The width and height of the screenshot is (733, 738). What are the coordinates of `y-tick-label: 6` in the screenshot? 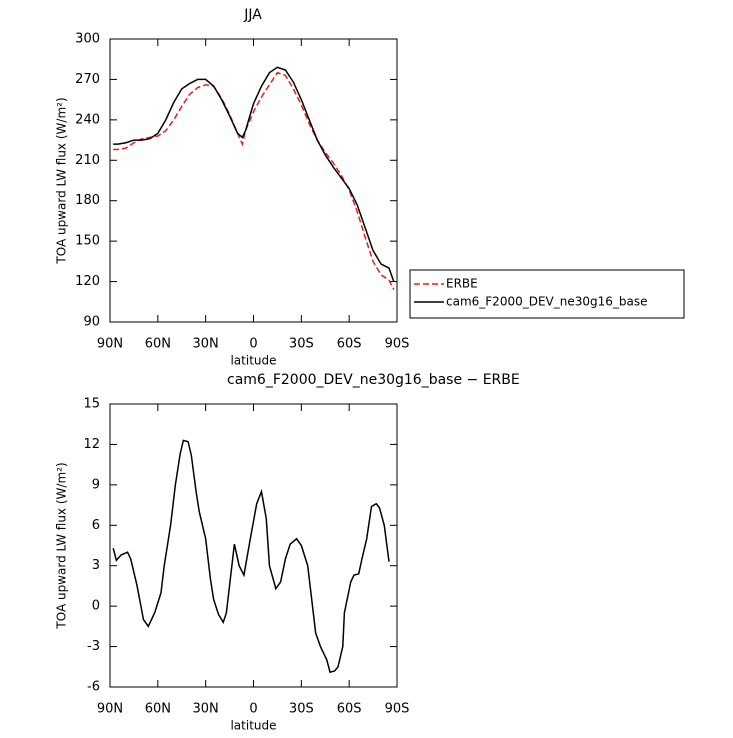 It's located at (96, 525).